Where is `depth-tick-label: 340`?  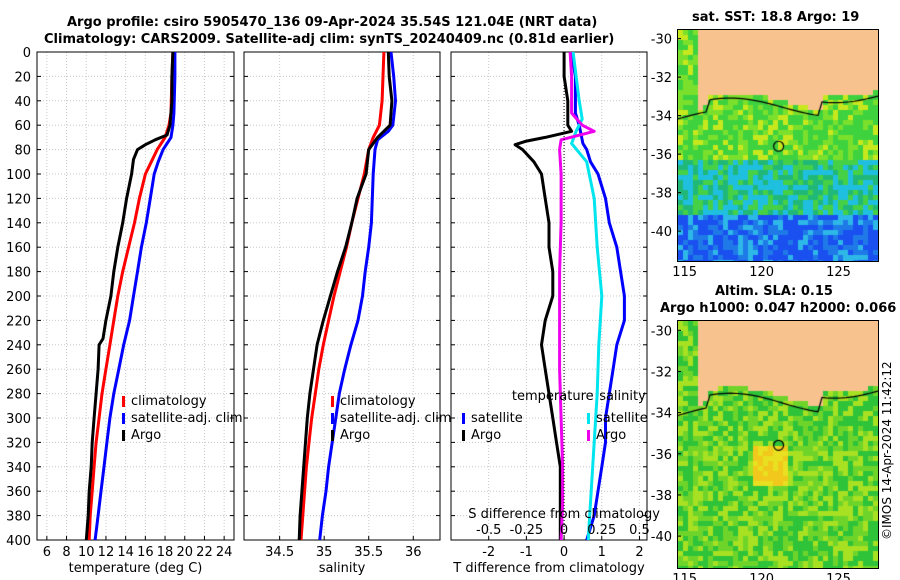 depth-tick-label: 340 is located at coordinates (18, 468).